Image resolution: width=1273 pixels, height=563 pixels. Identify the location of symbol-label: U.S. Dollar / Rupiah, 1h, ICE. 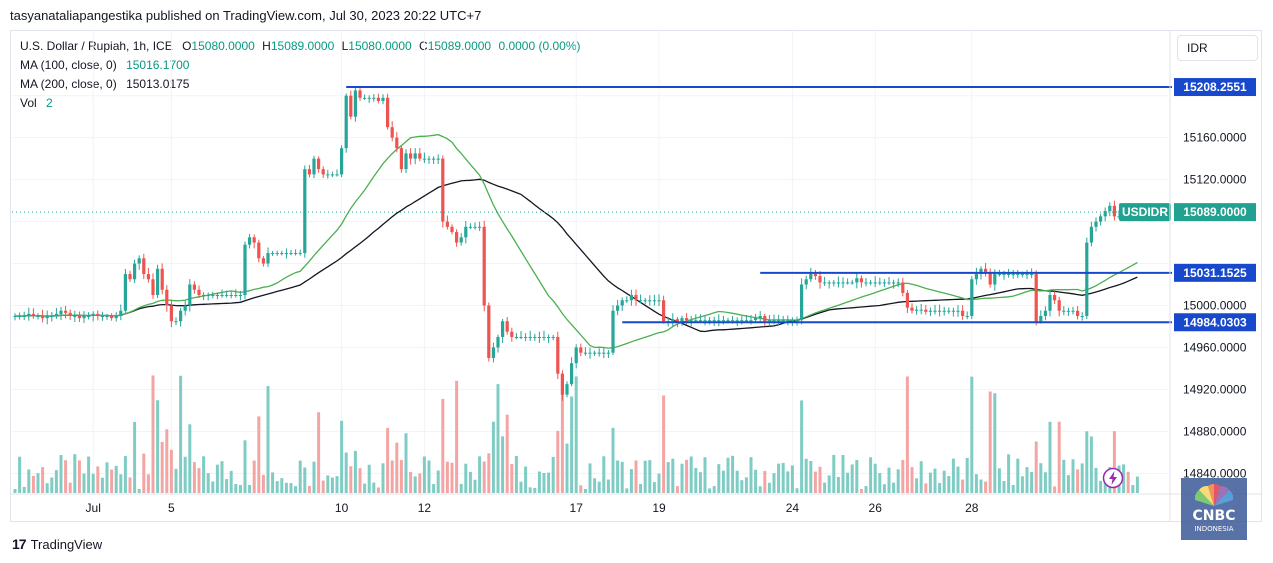
(96, 46).